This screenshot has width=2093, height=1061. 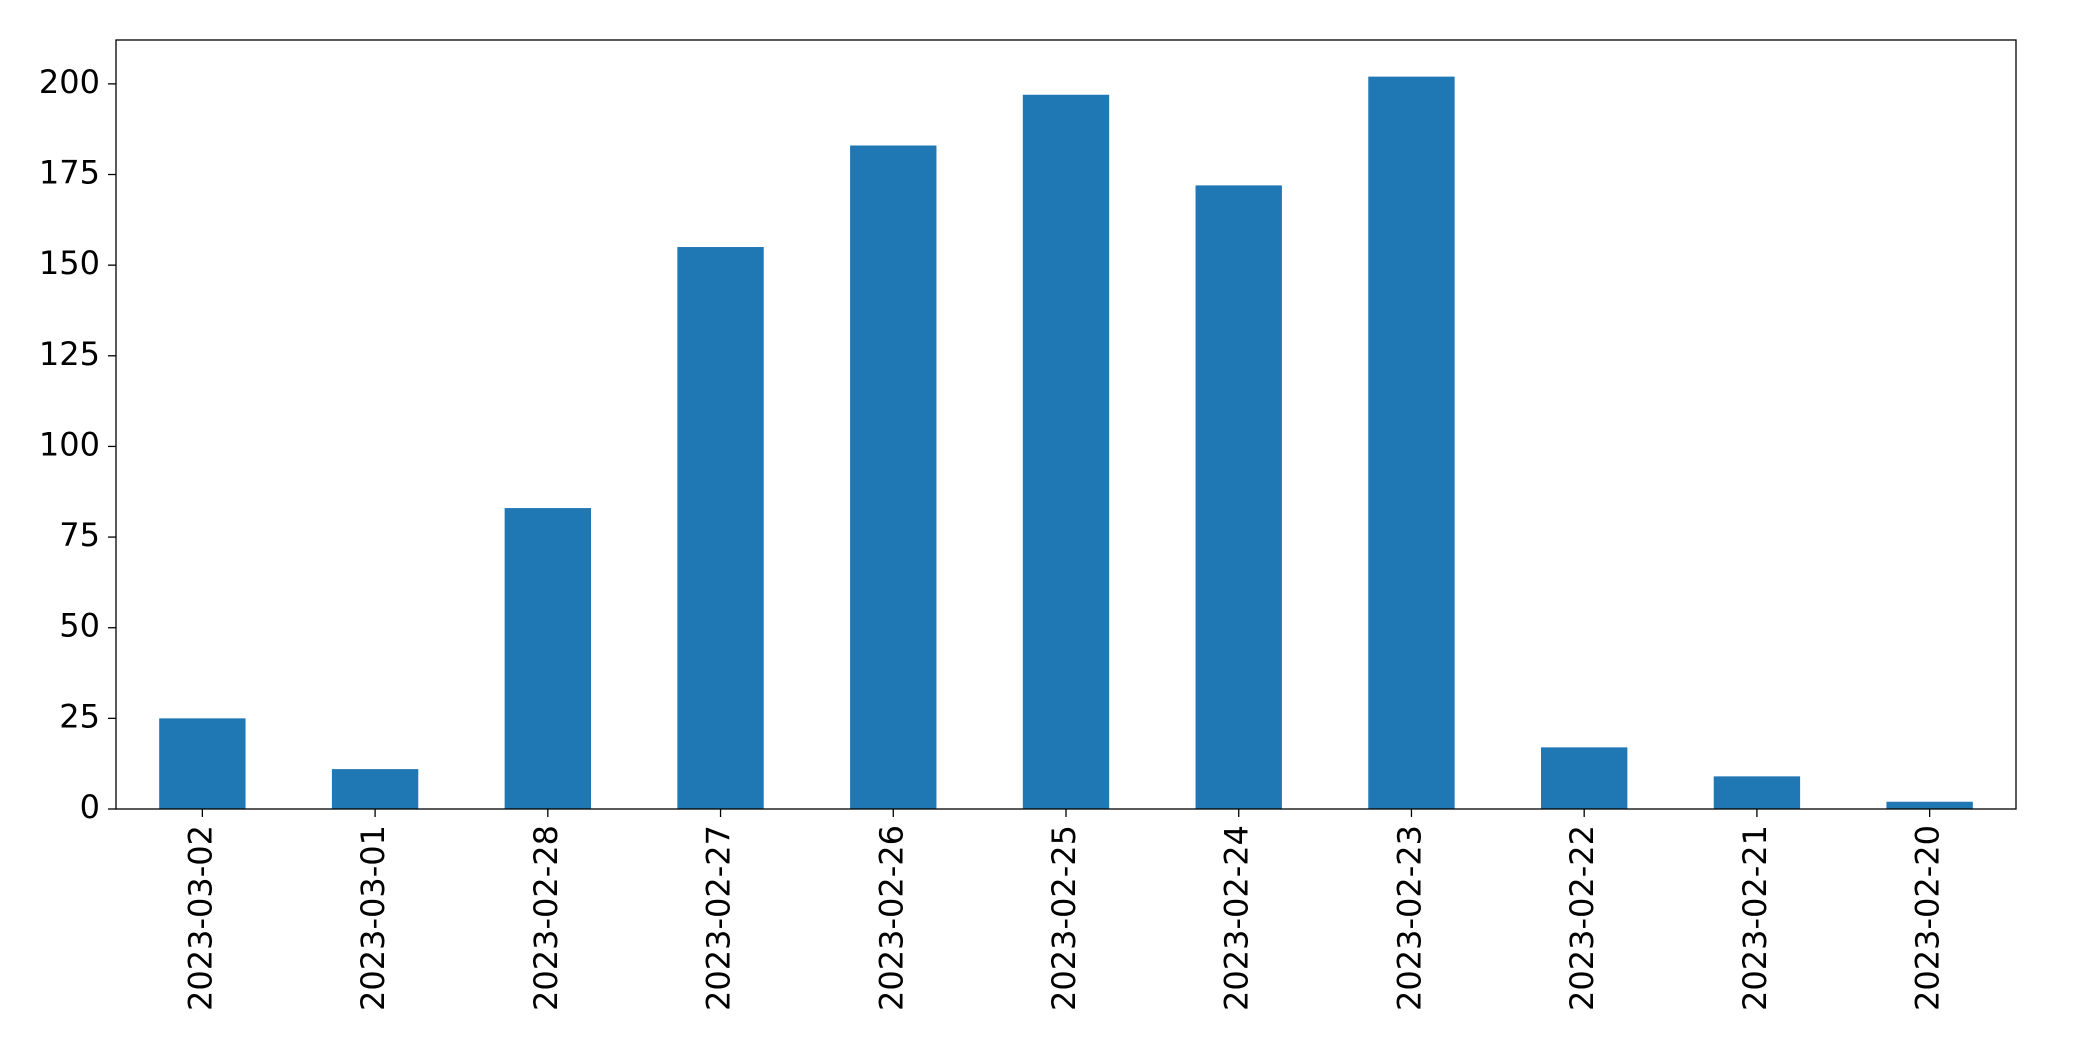 I want to click on y-tick-label: 100, so click(x=69, y=444).